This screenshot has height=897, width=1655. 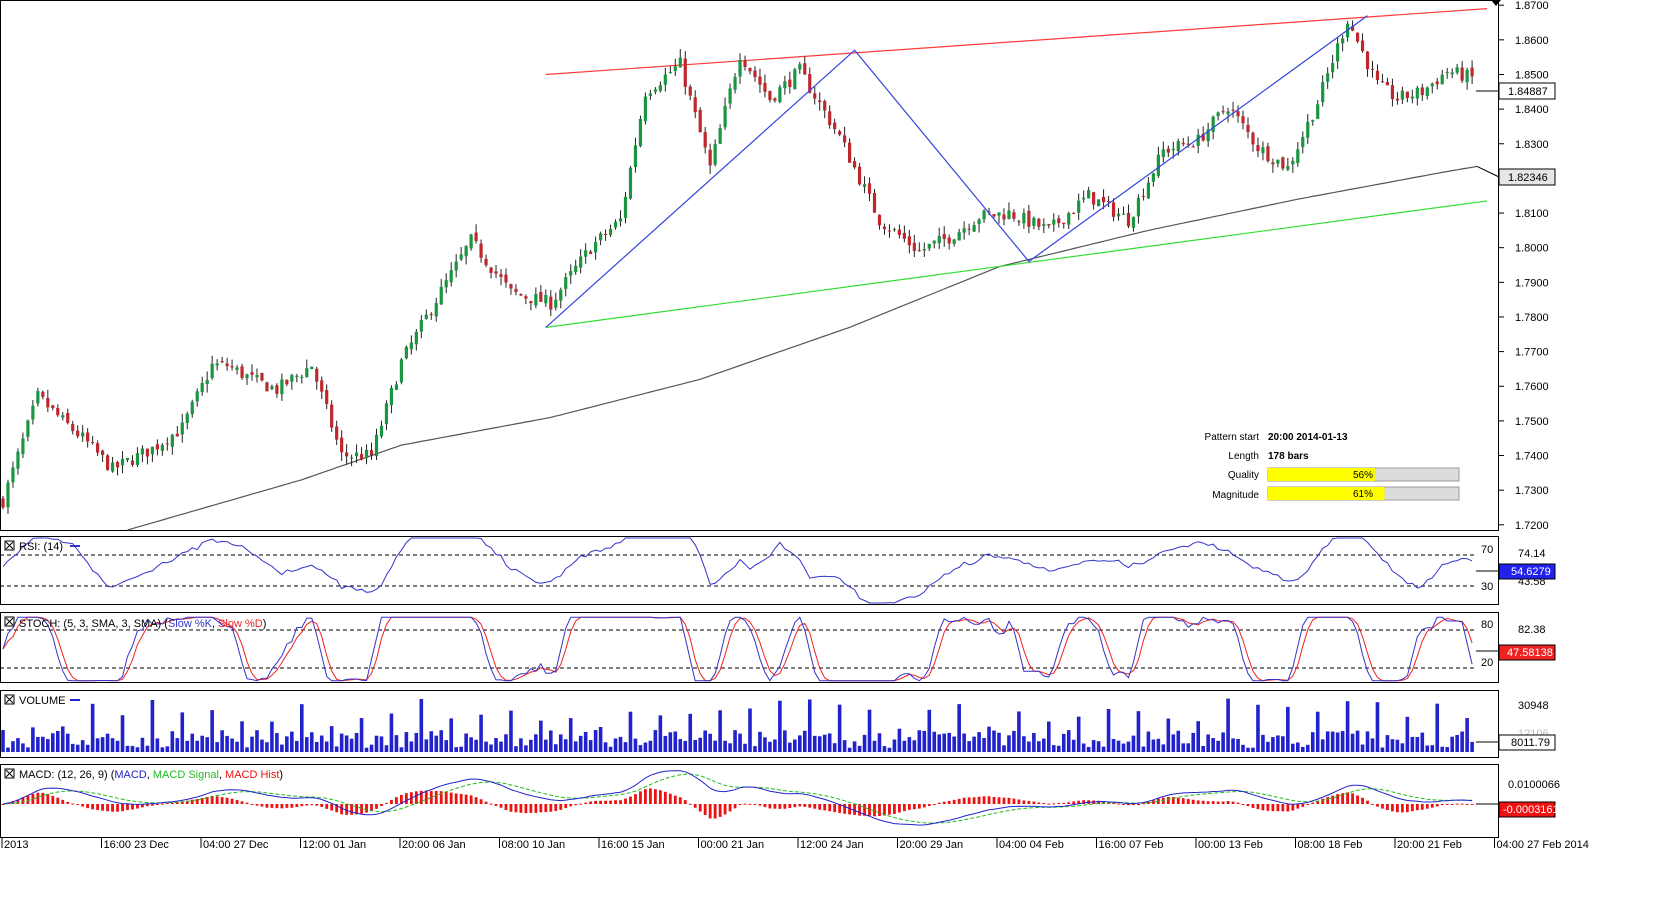 I want to click on time-tick-label: 04:00 27 Feb 2014, so click(x=1543, y=845).